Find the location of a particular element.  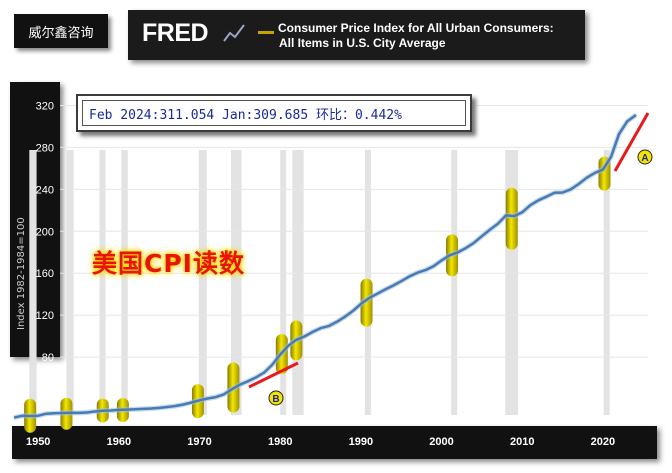

legend-swatch is located at coordinates (266, 32).